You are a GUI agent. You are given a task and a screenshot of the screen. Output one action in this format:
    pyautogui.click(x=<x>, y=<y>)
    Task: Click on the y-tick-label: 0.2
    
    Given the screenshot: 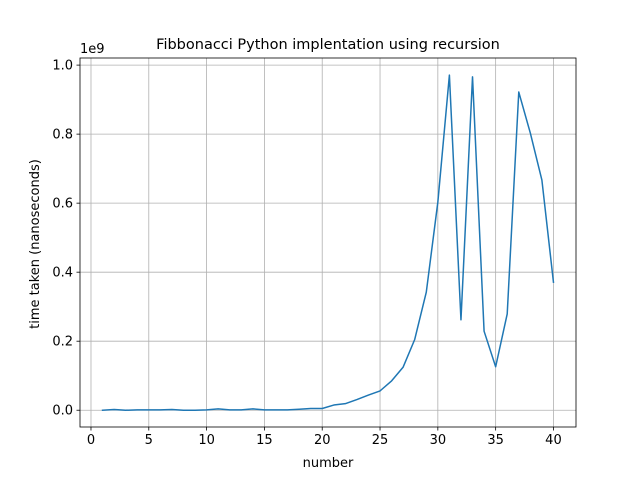 What is the action you would take?
    pyautogui.click(x=62, y=342)
    